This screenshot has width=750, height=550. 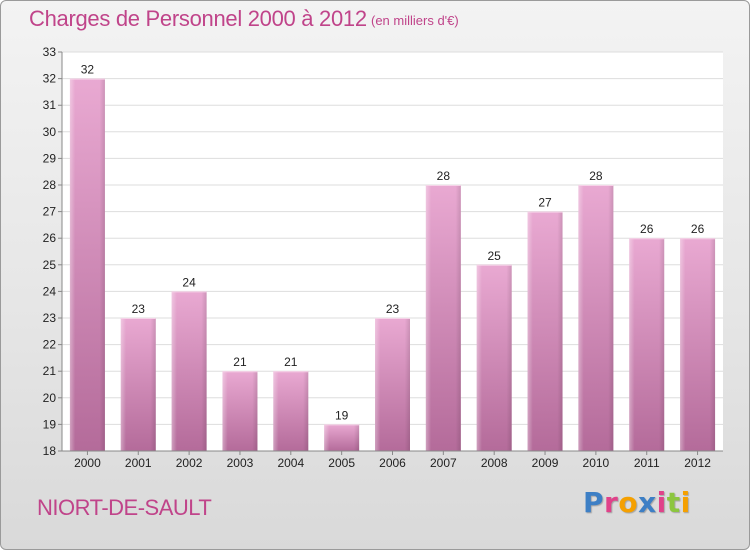 What do you see at coordinates (50, 318) in the screenshot?
I see `y-tick-label: 23` at bounding box center [50, 318].